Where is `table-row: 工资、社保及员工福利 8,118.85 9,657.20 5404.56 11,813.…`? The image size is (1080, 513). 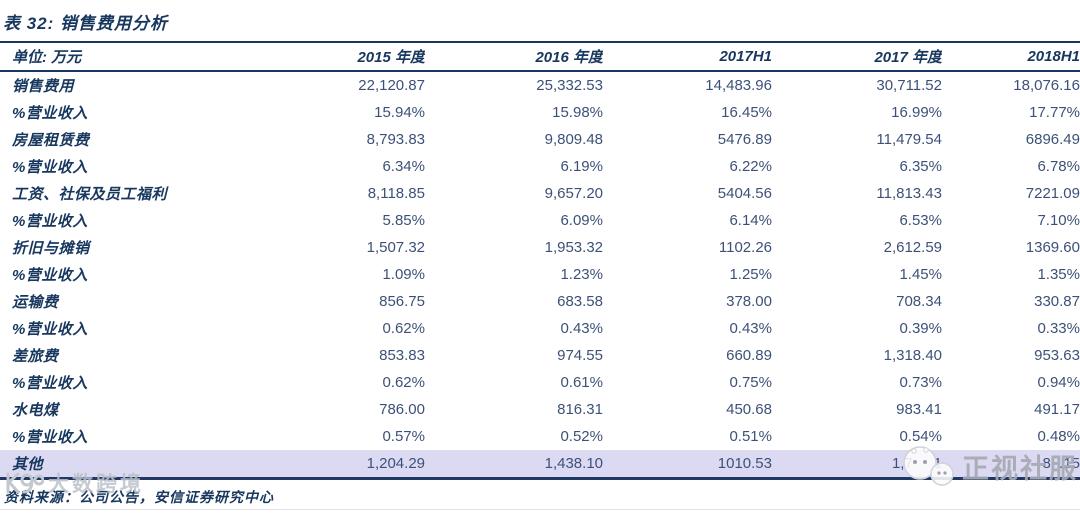 table-row: 工资、社保及员工福利 8,118.85 9,657.20 5404.56 11,813.… is located at coordinates (540, 193).